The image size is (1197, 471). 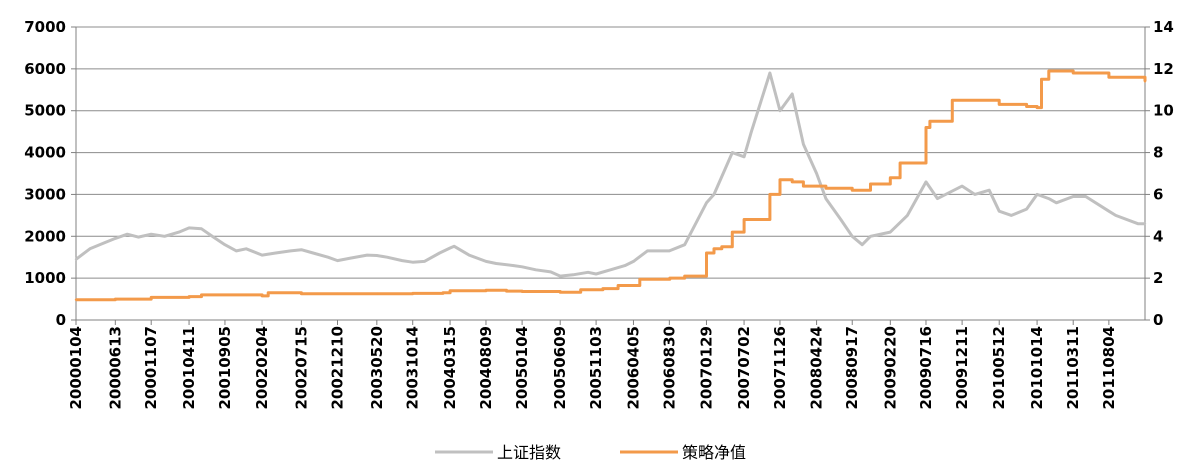 What do you see at coordinates (338, 368) in the screenshot?
I see `x-tick-label: 20021210` at bounding box center [338, 368].